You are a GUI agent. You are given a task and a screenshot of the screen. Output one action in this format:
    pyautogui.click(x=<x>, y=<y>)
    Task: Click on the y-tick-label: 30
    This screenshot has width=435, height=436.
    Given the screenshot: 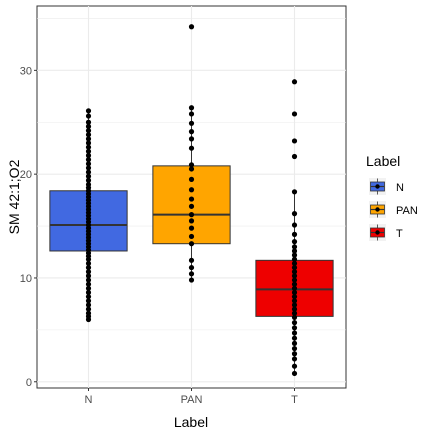 What is the action you would take?
    pyautogui.click(x=26, y=71)
    